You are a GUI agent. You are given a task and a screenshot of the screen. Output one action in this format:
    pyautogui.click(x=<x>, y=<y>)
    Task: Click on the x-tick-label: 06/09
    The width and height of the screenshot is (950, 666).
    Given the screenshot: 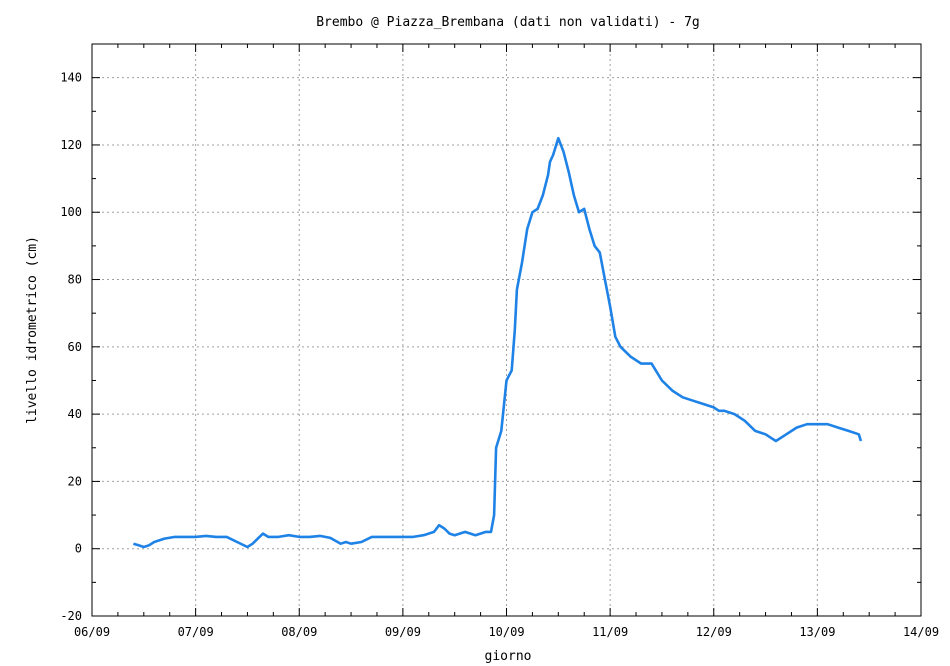 What is the action you would take?
    pyautogui.click(x=92, y=632)
    